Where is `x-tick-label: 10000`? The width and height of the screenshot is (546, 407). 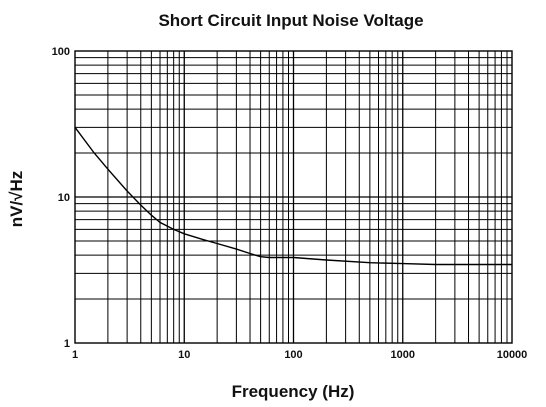 x-tick-label: 10000 is located at coordinates (512, 355).